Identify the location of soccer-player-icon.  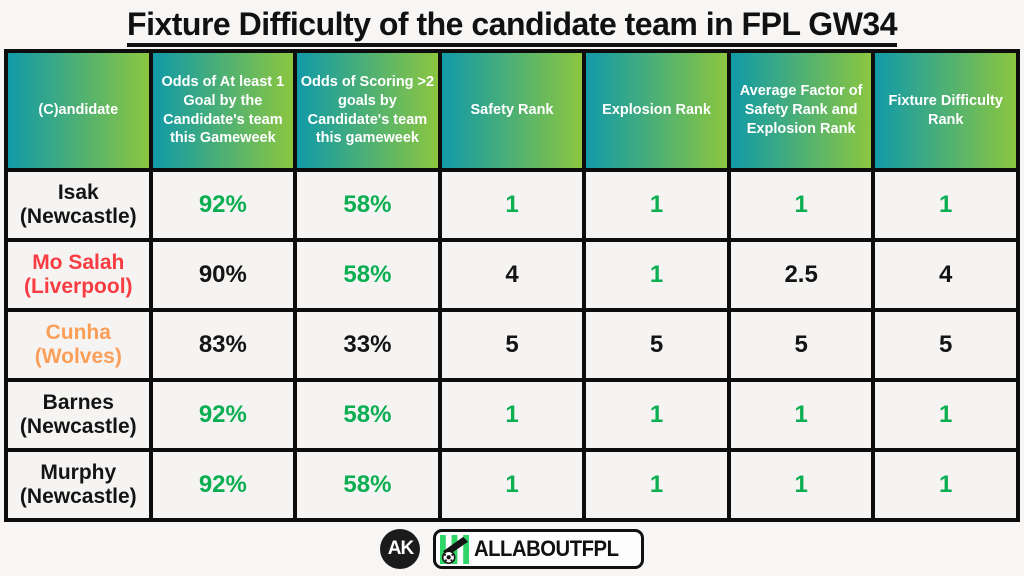
(455, 549).